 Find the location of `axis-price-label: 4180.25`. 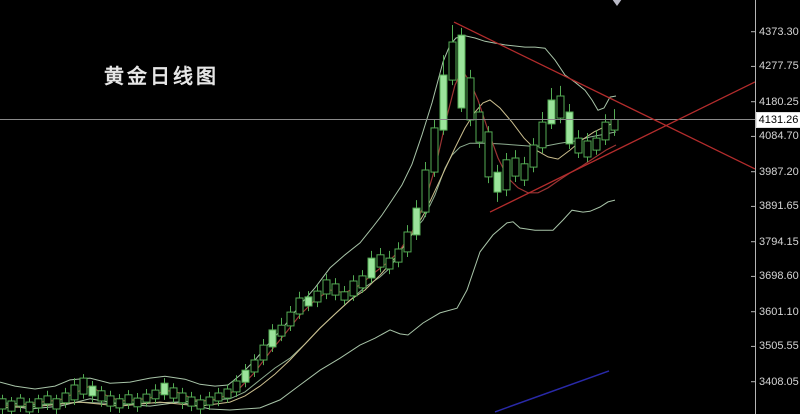

axis-price-label: 4180.25 is located at coordinates (779, 102).